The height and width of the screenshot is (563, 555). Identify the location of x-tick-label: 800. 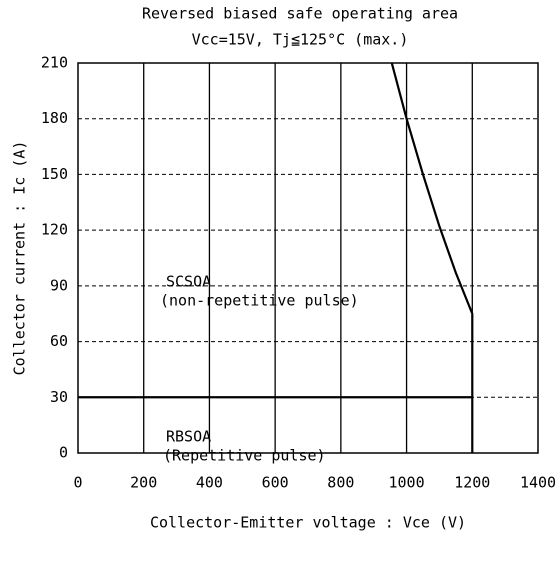
(340, 483).